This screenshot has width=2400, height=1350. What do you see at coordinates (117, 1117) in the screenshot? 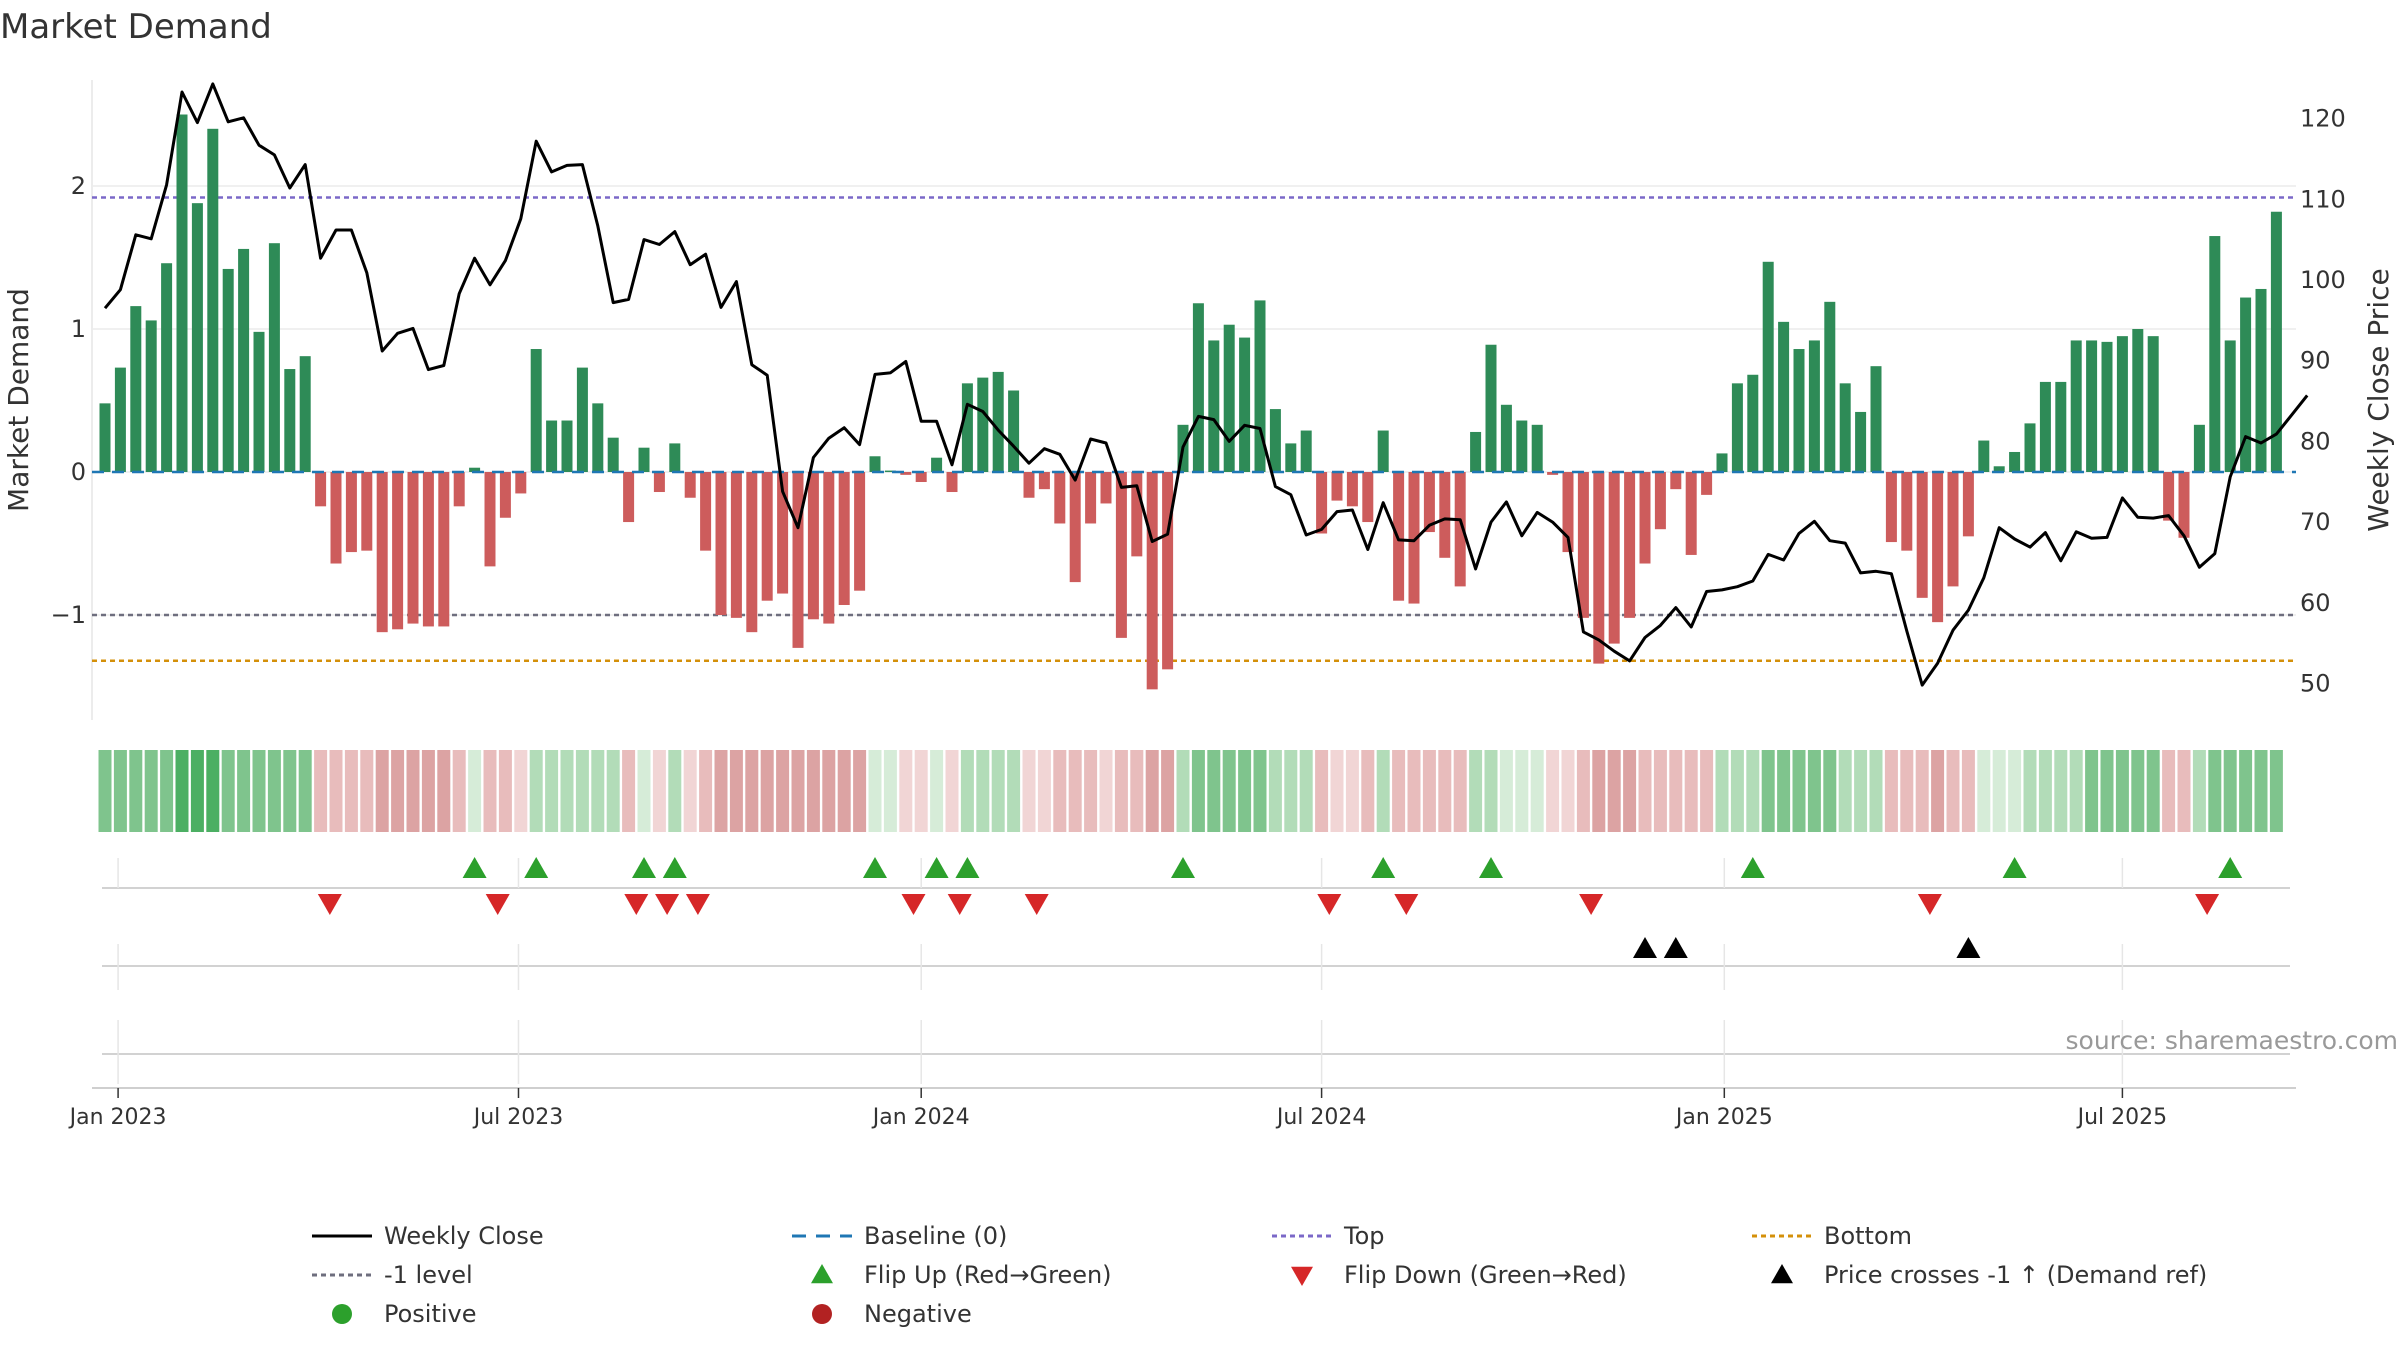
I see `x-tick-label: Jan 2023` at bounding box center [117, 1117].